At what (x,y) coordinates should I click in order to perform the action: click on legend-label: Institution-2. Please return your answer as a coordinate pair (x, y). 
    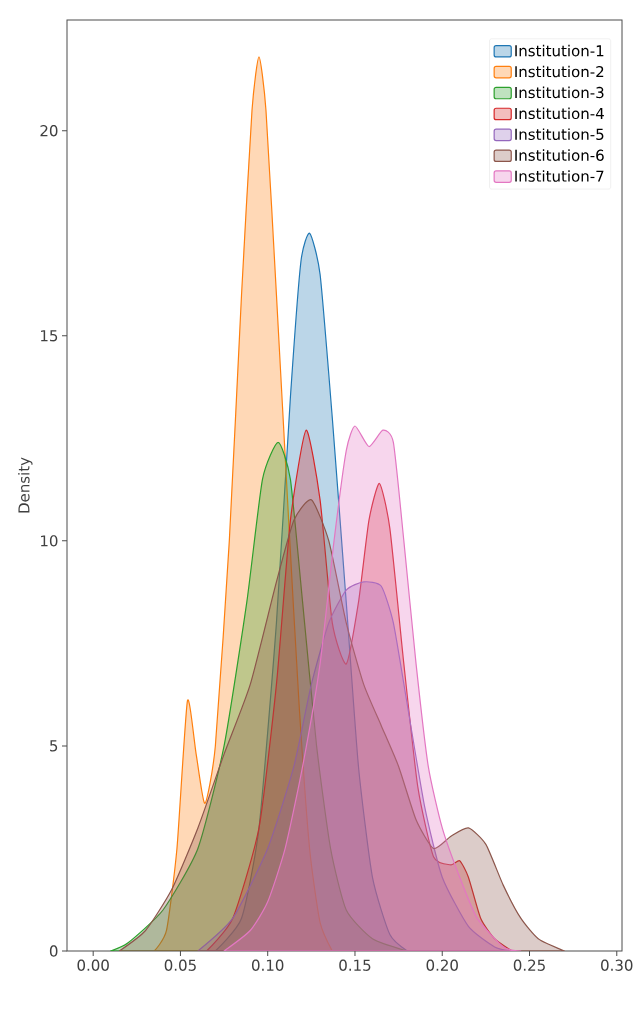
    Looking at the image, I should click on (559, 71).